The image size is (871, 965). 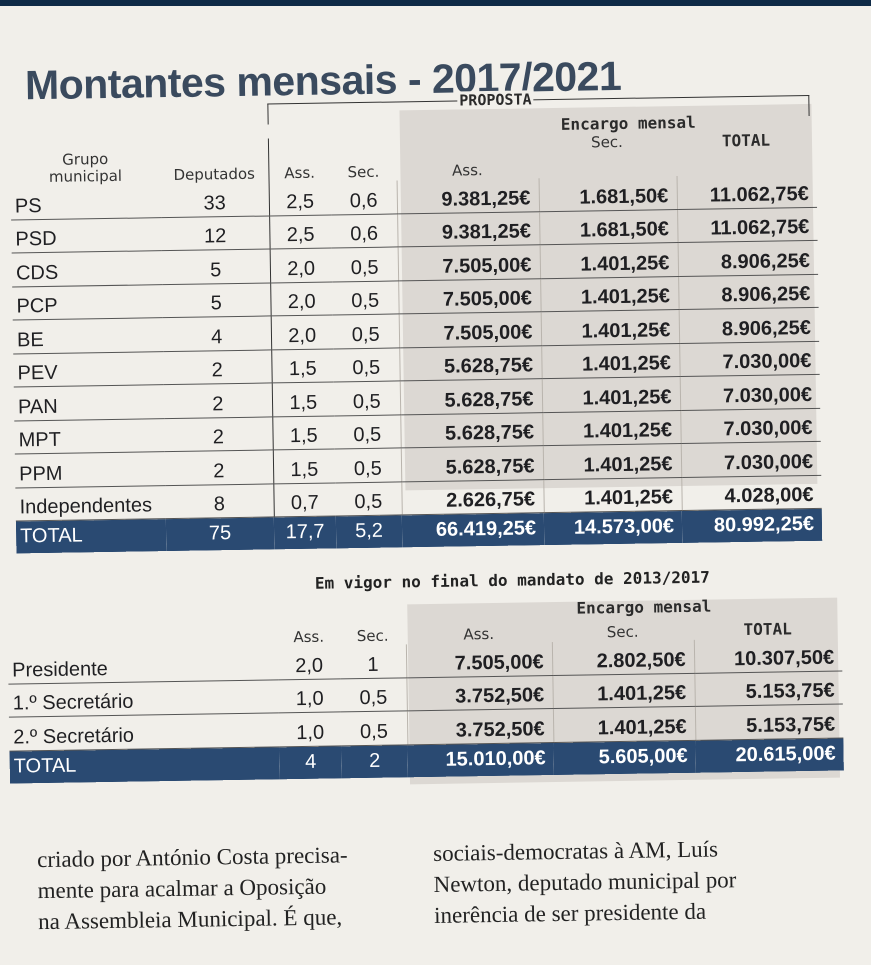 What do you see at coordinates (85, 167) in the screenshot?
I see `grupo-municipal-header: Grupo municipal` at bounding box center [85, 167].